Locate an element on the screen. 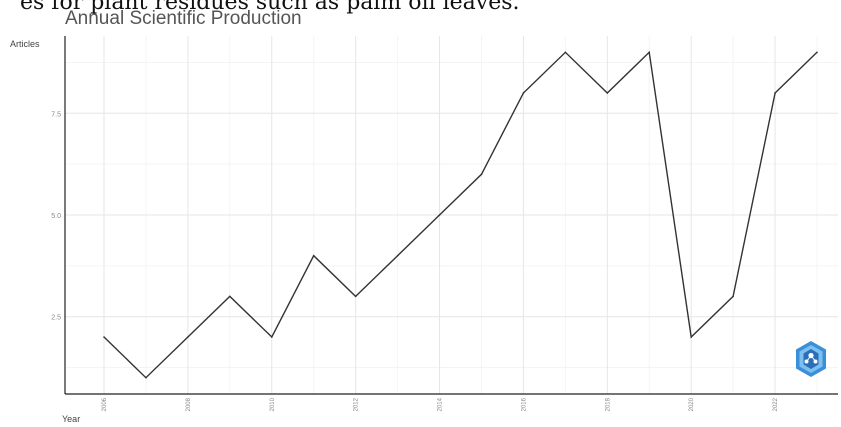  x-tick-labels: 2006 2008 2010 2012 2014 2016 2018 2020 2022 is located at coordinates (440, 404).